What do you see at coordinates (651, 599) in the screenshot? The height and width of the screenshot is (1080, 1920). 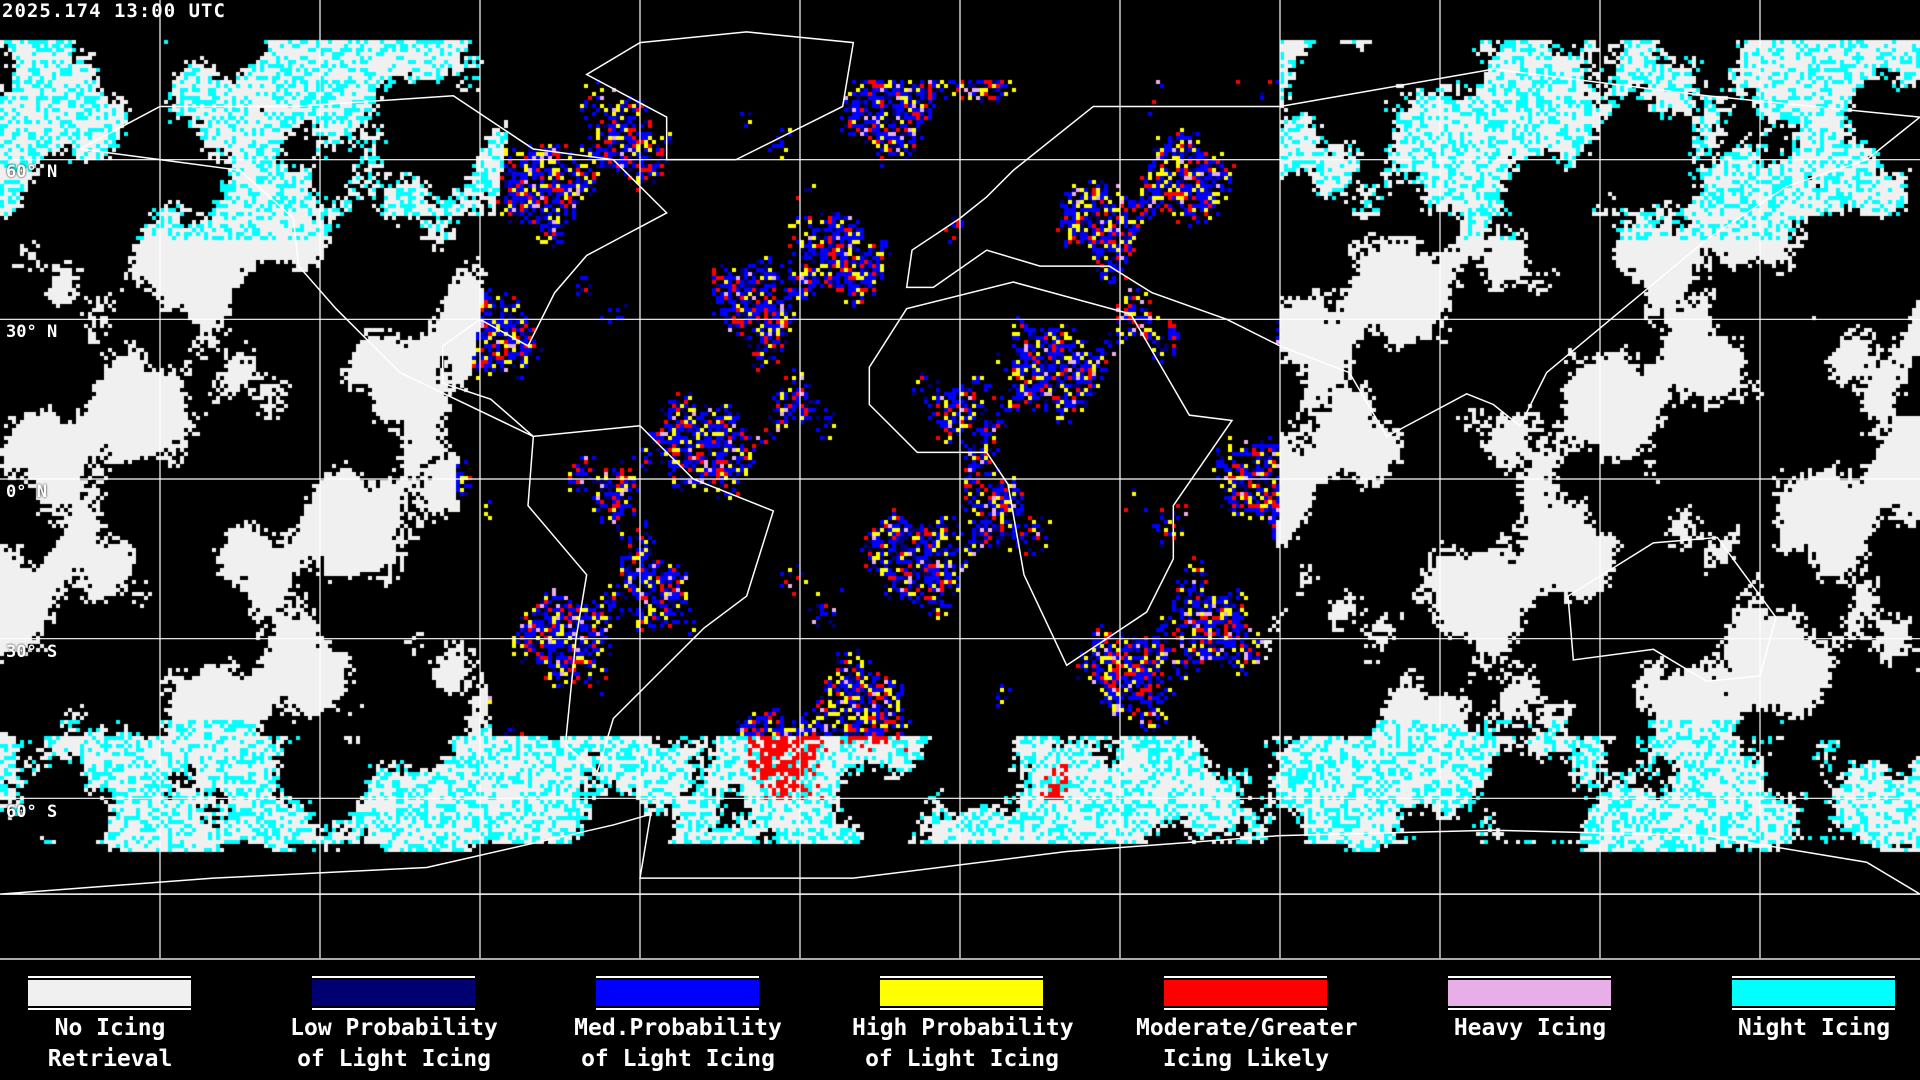 I see `coastline-south-america` at bounding box center [651, 599].